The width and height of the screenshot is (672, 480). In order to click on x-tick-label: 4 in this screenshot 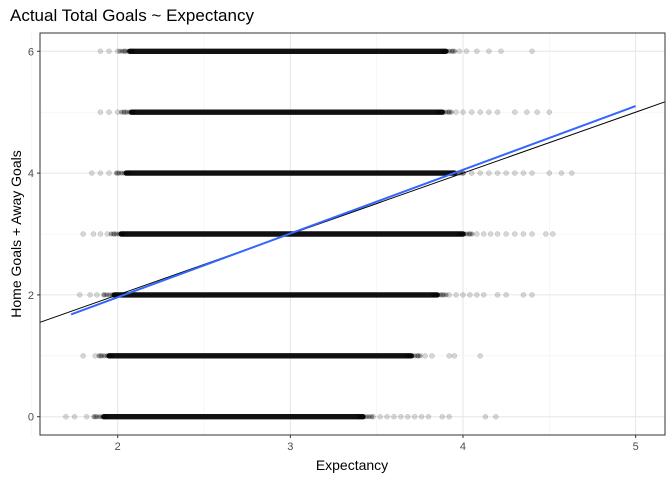, I will do `click(463, 447)`.